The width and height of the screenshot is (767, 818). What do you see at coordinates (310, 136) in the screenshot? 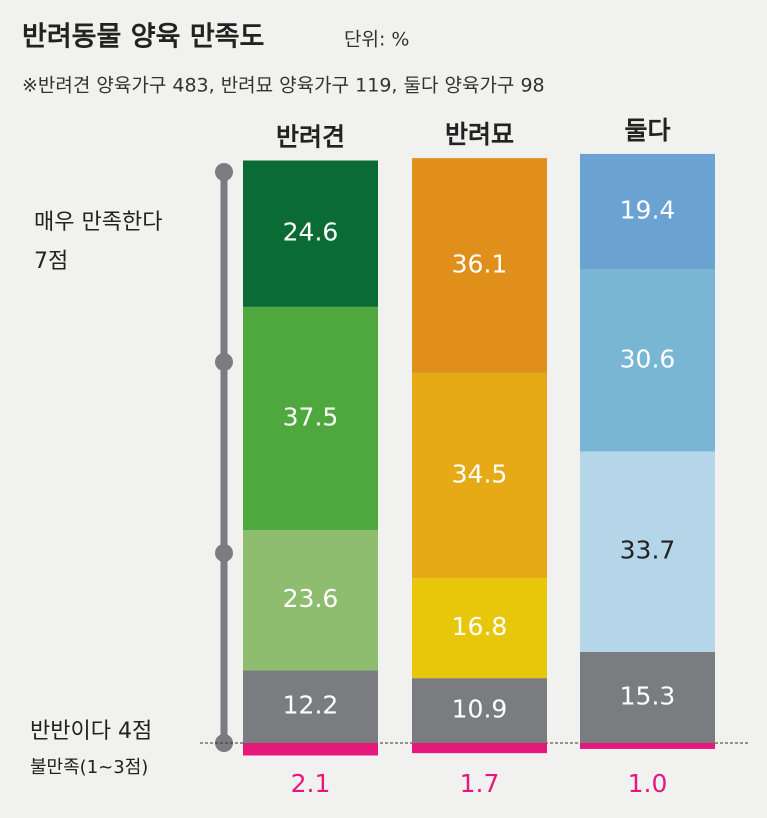
I see `column-label: 반려견` at bounding box center [310, 136].